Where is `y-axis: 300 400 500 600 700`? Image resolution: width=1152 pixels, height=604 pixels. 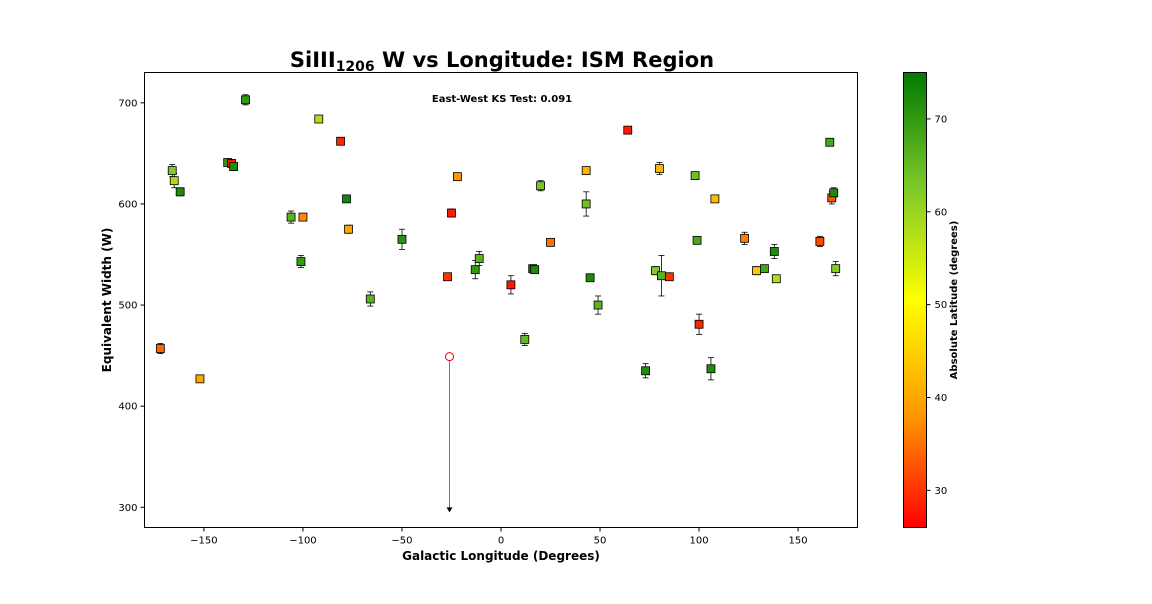
y-axis: 300 400 500 600 700 is located at coordinates (131, 306).